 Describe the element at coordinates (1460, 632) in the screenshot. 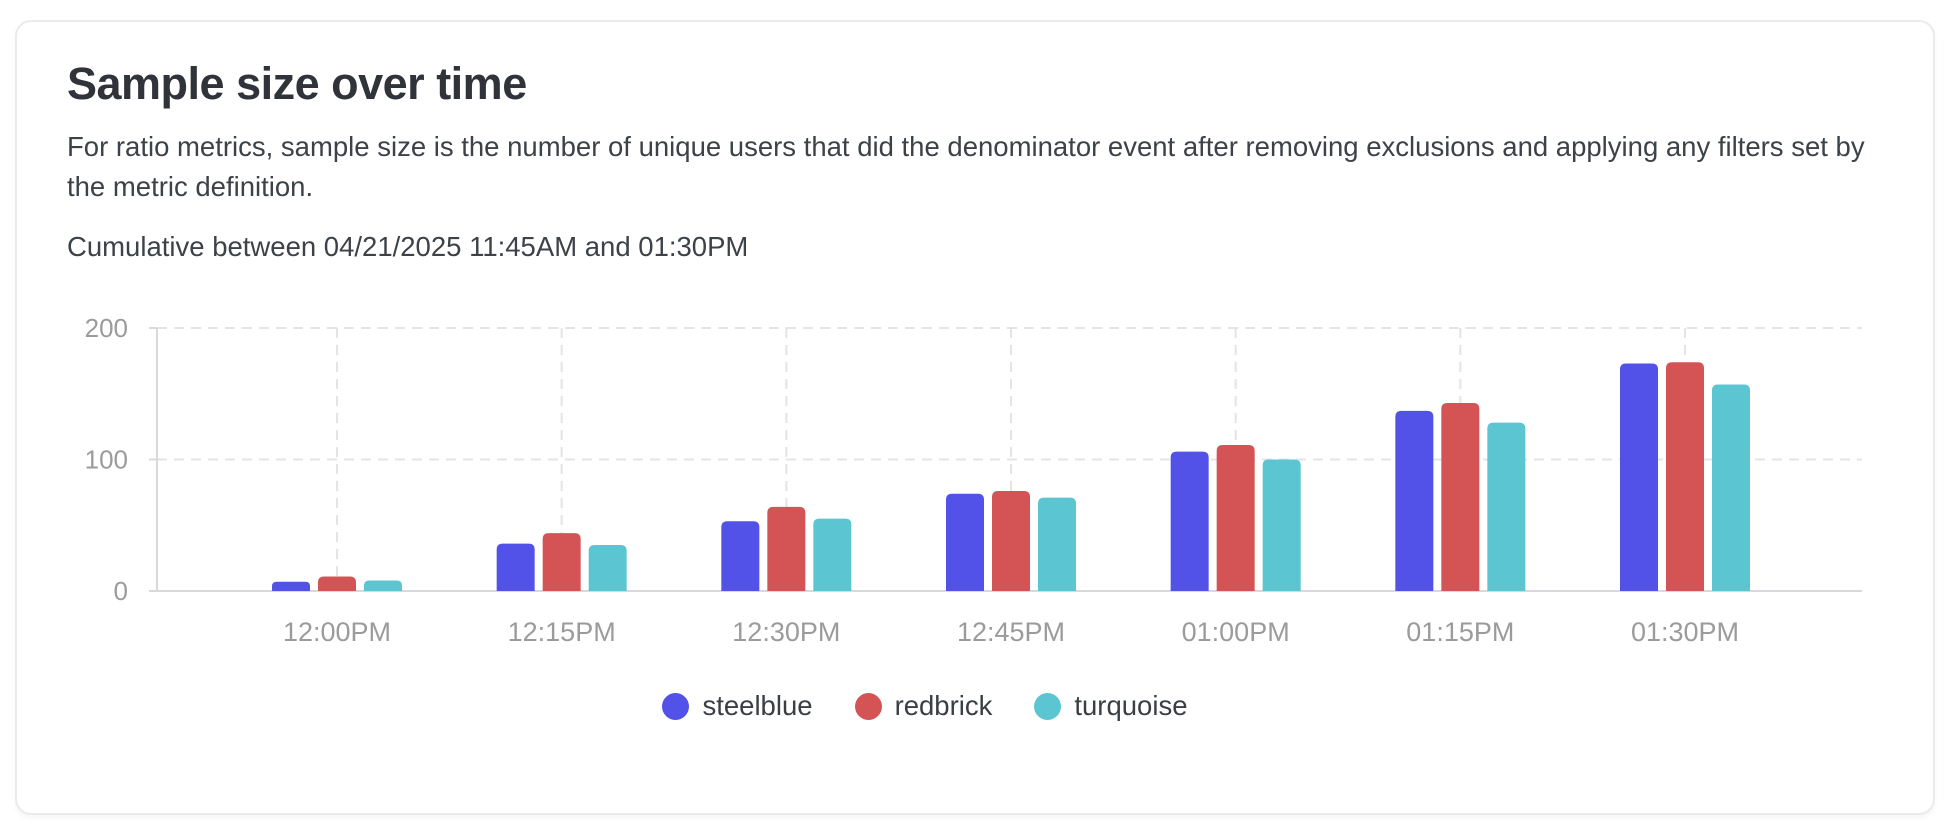

I see `x-tick-label-01:15PM: 01:15PM` at that location.